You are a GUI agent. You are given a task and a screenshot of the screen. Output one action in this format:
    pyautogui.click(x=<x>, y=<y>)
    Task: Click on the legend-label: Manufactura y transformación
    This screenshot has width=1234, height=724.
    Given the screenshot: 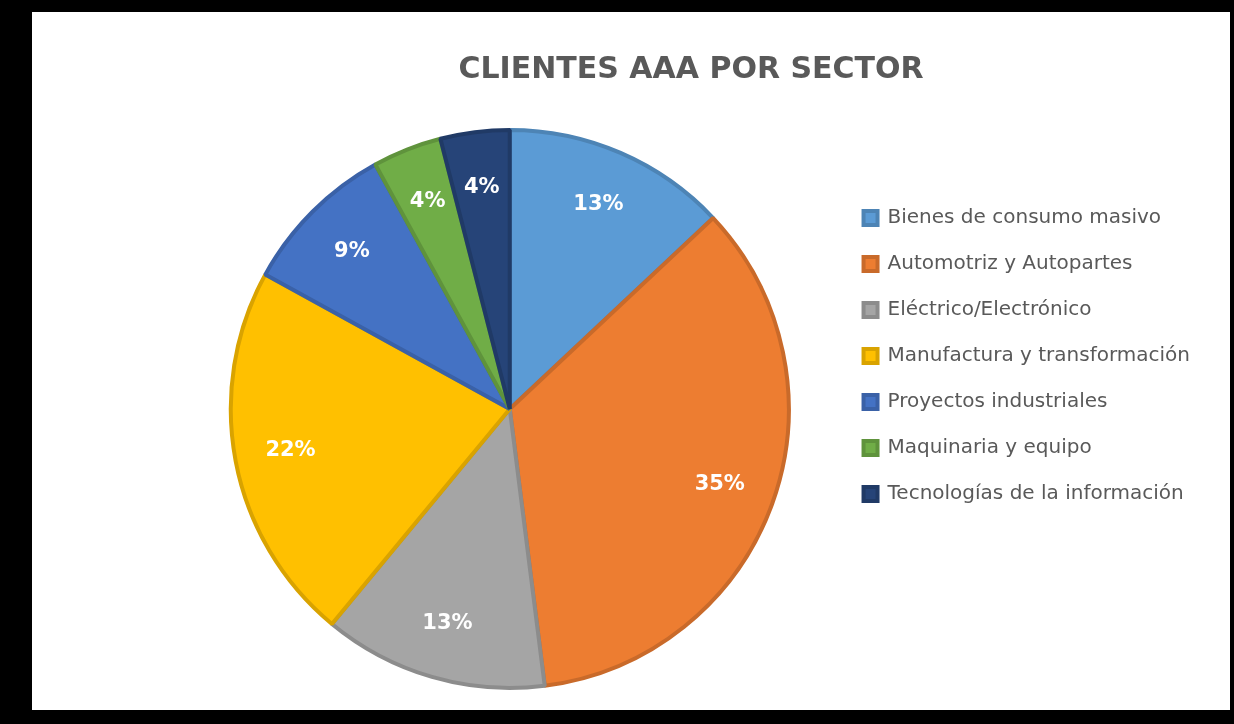 What is the action you would take?
    pyautogui.click(x=1039, y=354)
    